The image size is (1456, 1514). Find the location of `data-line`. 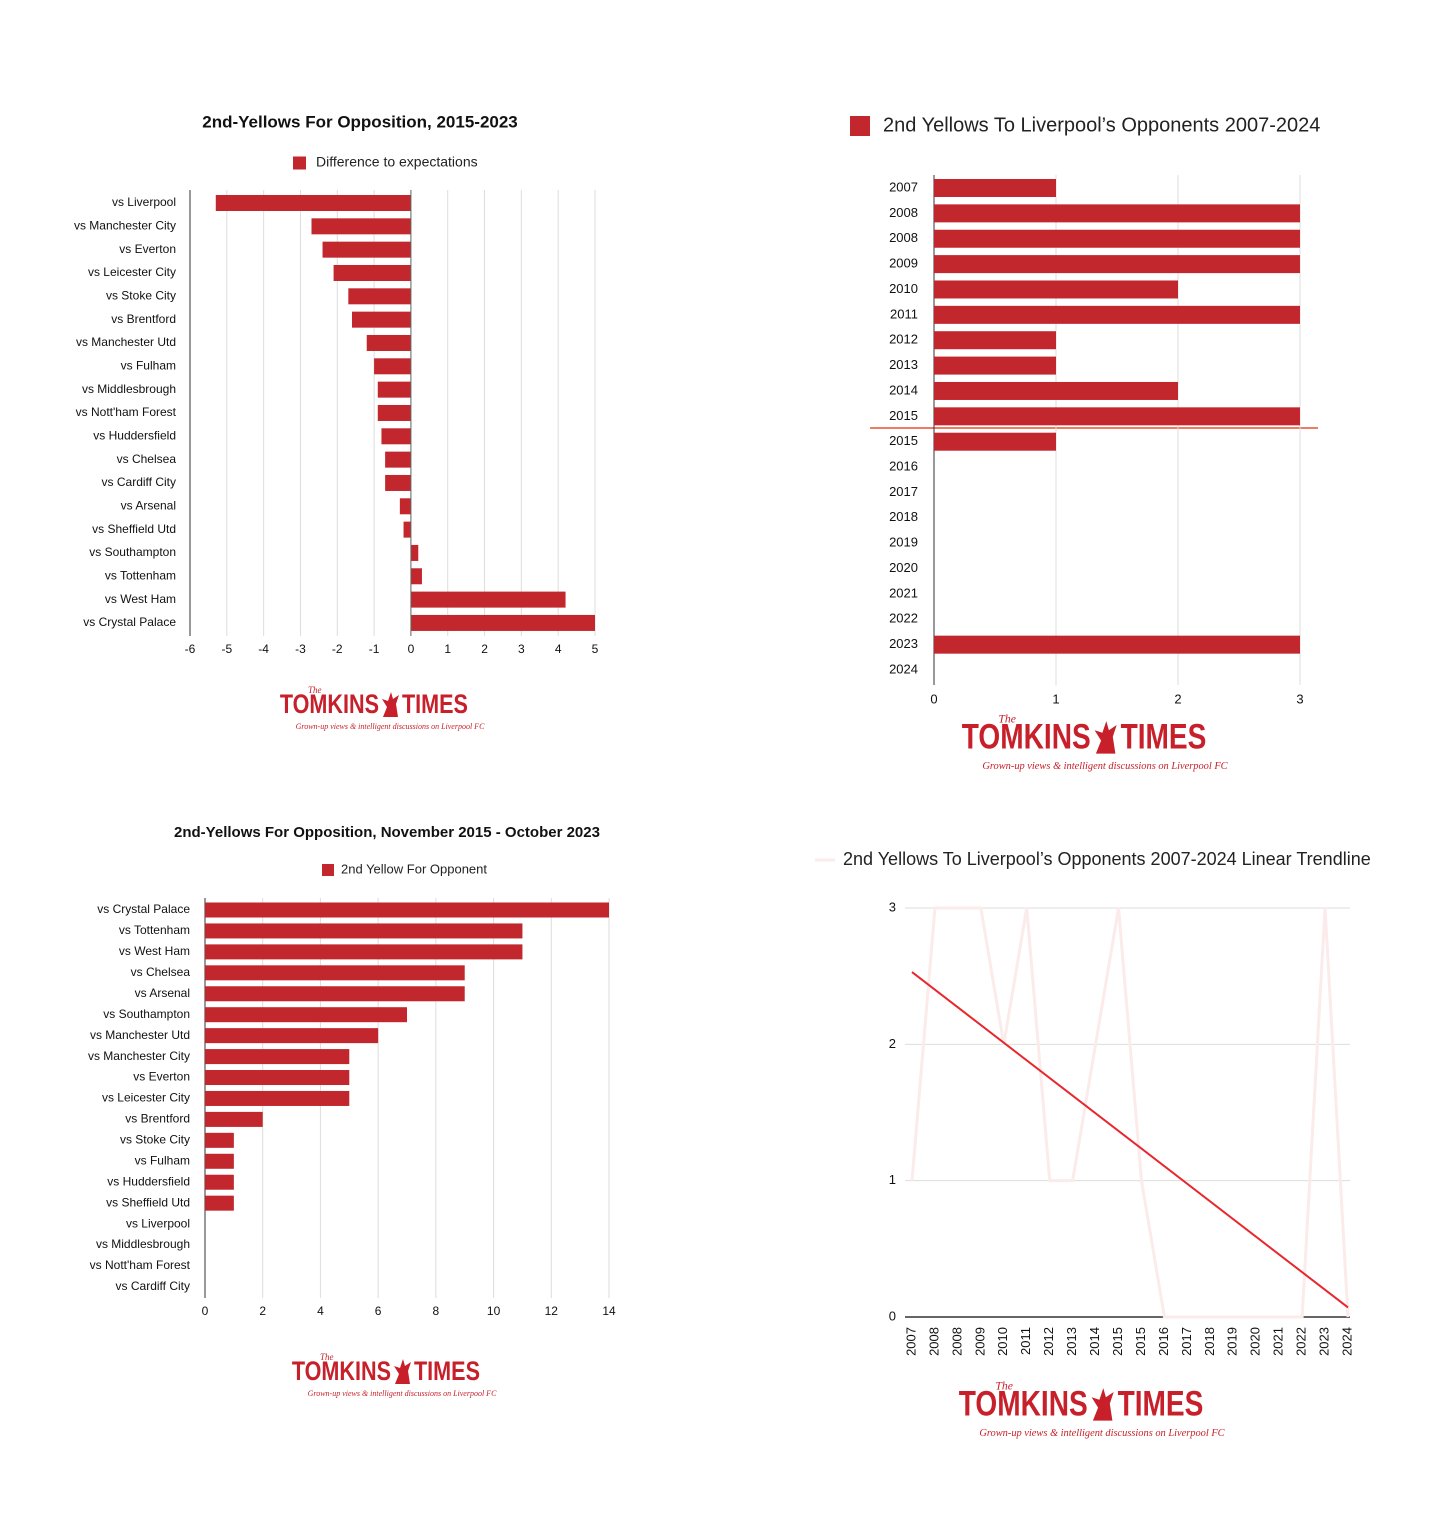

data-line is located at coordinates (1130, 1112).